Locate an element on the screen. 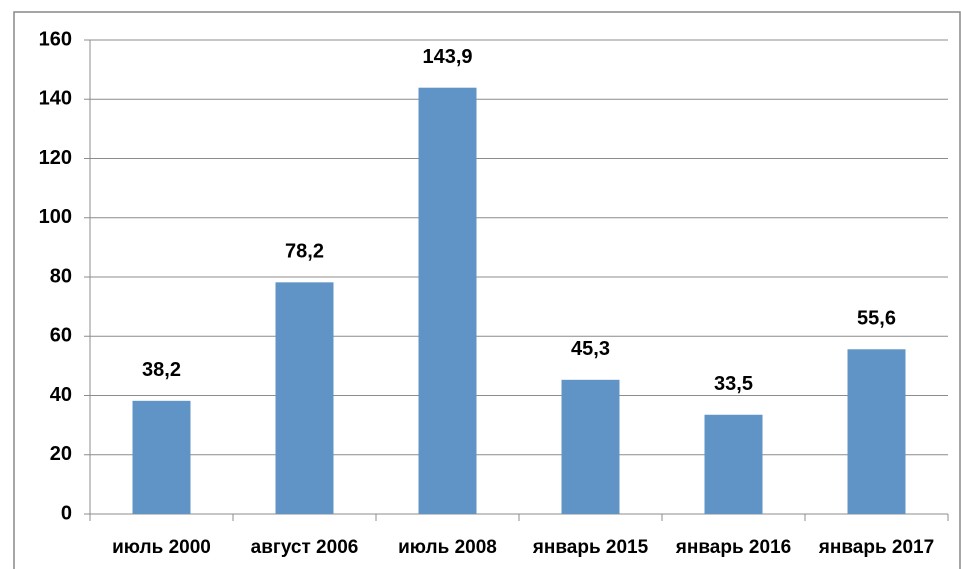 This screenshot has width=961, height=569. x-tick-label: июль 2008 is located at coordinates (447, 547).